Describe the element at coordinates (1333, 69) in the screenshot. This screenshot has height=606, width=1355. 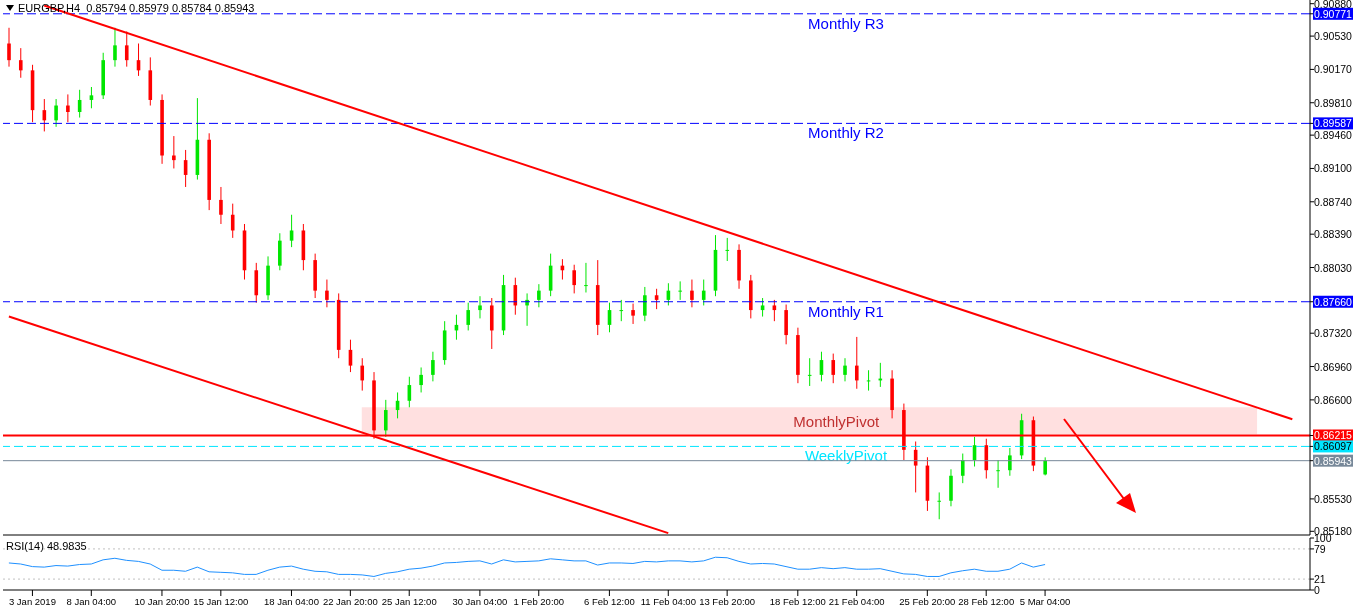
I see `y-tick-label: 0.90170` at that location.